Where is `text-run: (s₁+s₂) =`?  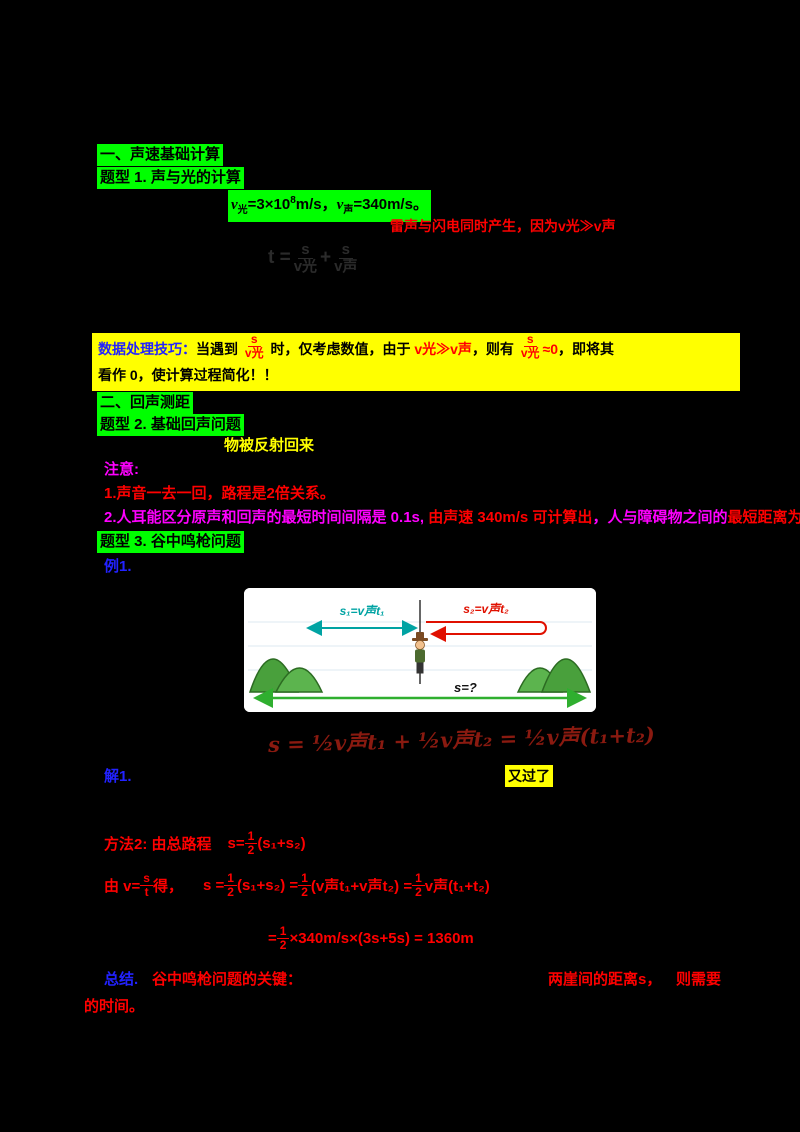 text-run: (s₁+s₂) = is located at coordinates (267, 885).